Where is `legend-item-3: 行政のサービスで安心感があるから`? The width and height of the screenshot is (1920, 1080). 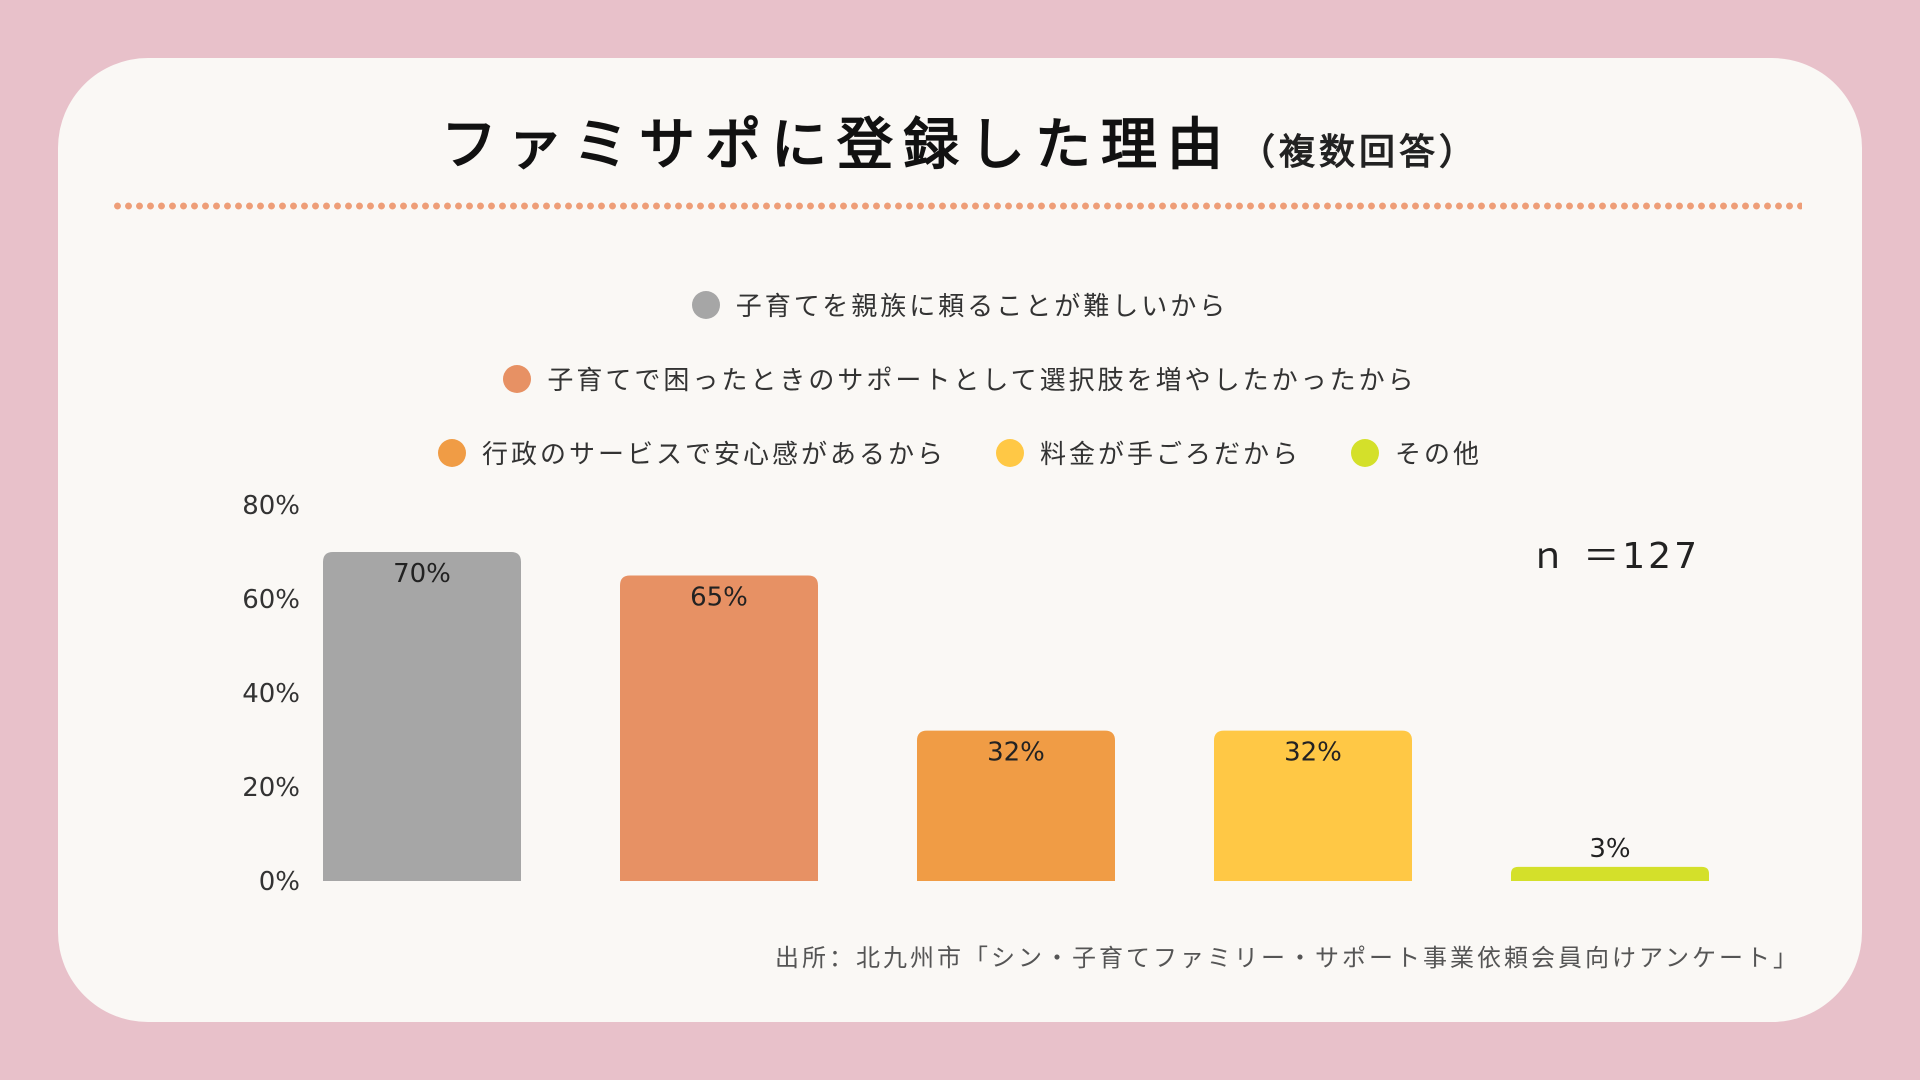 legend-item-3: 行政のサービスで安心感があるから is located at coordinates (691, 452).